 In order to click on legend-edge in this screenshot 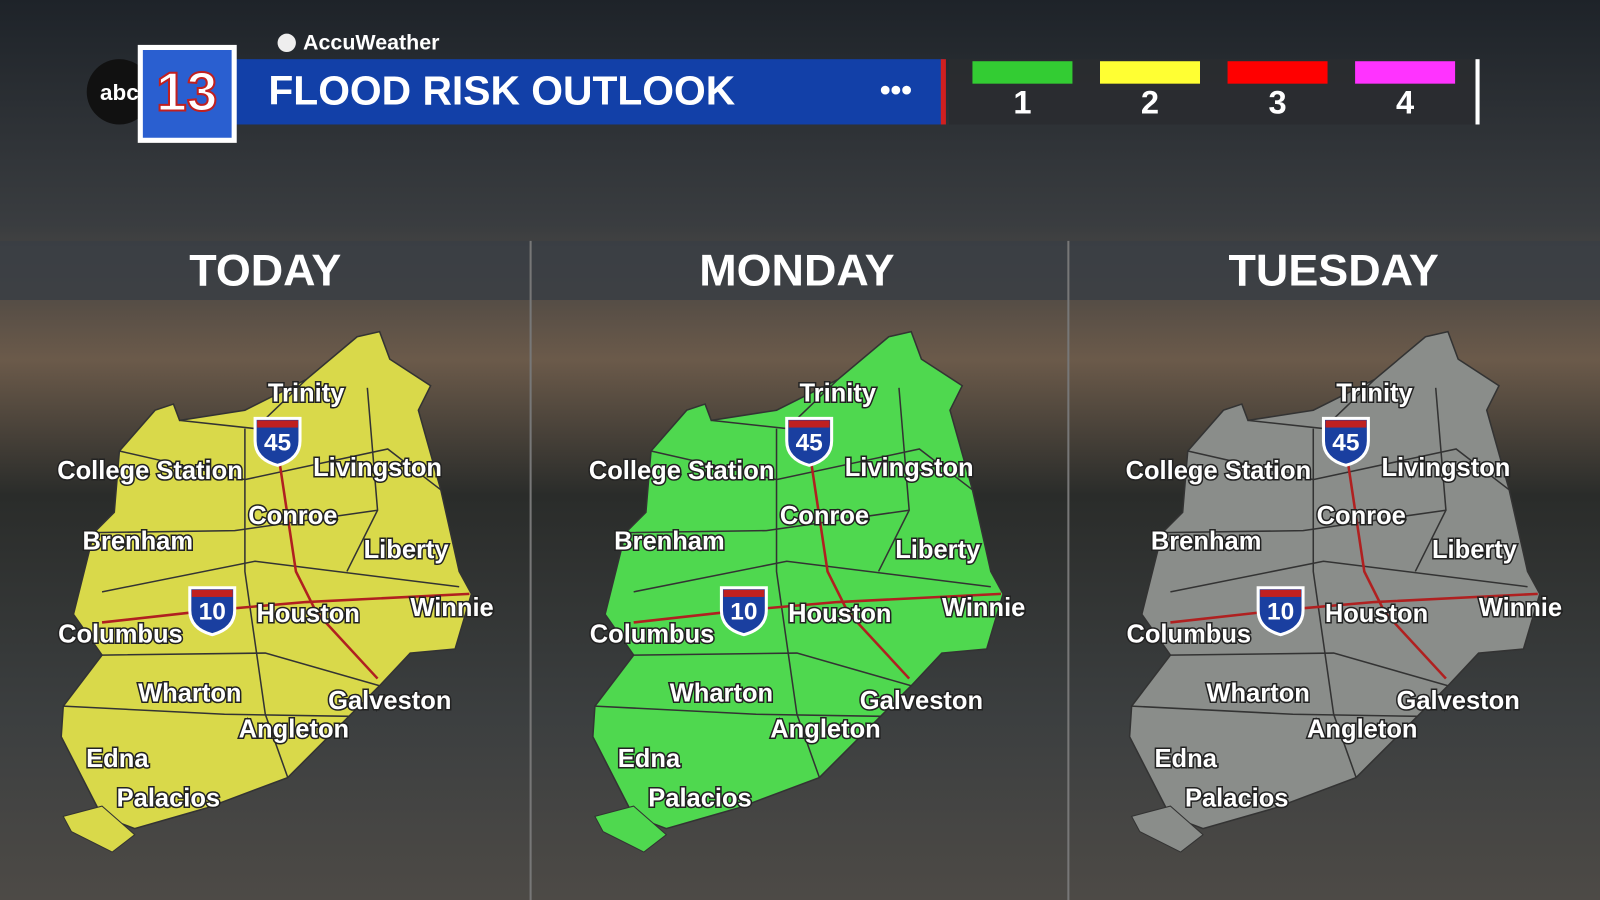, I will do `click(1477, 92)`.